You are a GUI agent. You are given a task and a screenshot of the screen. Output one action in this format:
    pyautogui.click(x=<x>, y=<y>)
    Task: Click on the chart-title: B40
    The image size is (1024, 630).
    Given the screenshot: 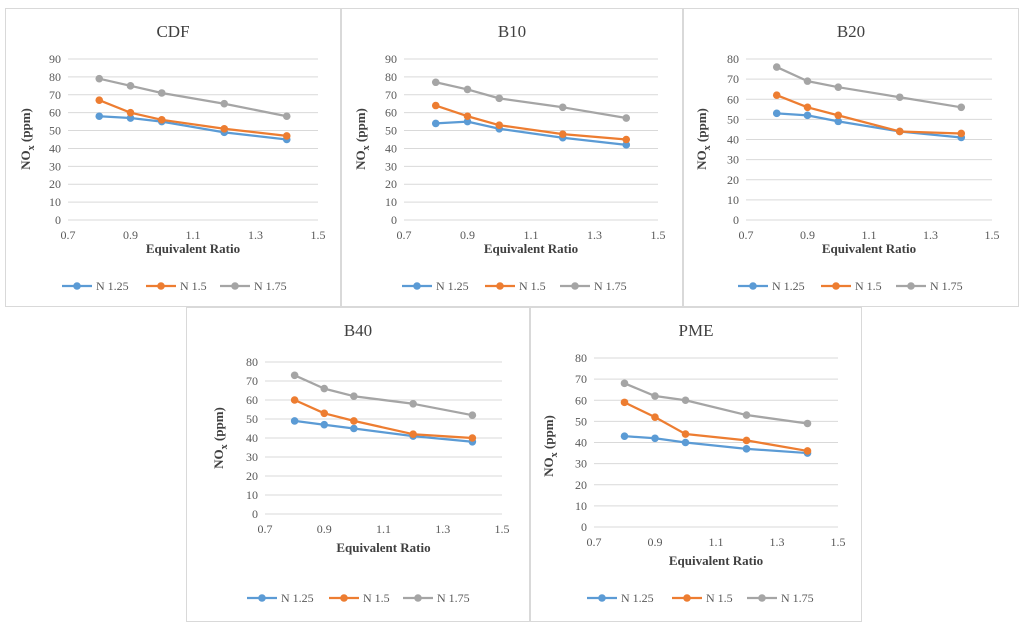 What is the action you would take?
    pyautogui.click(x=358, y=330)
    